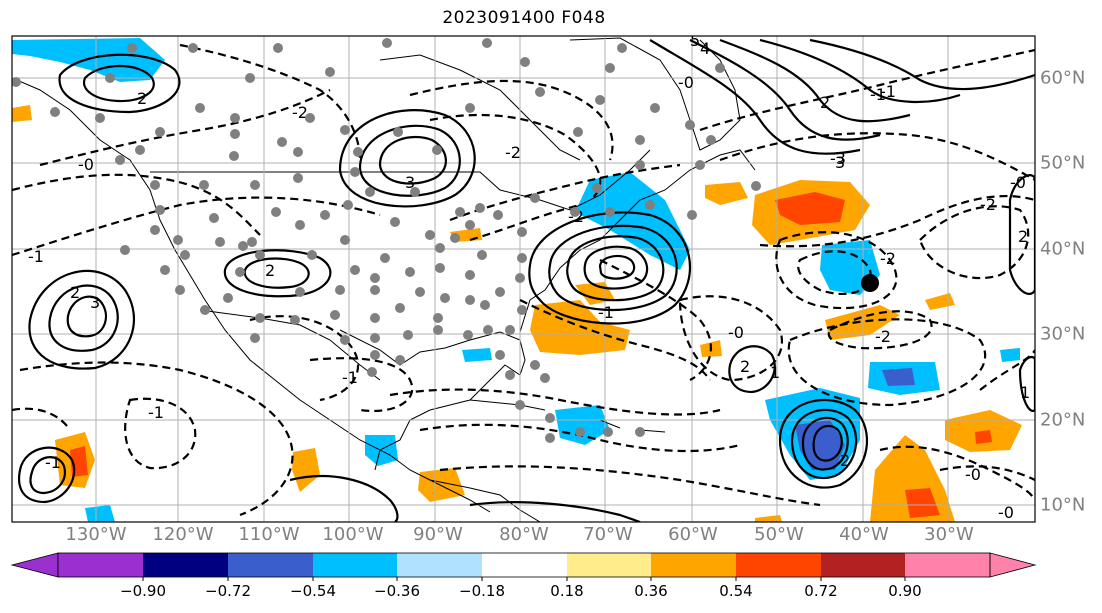 This screenshot has height=613, width=1102. I want to click on colorbar-tick-label: 0.18, so click(567, 591).